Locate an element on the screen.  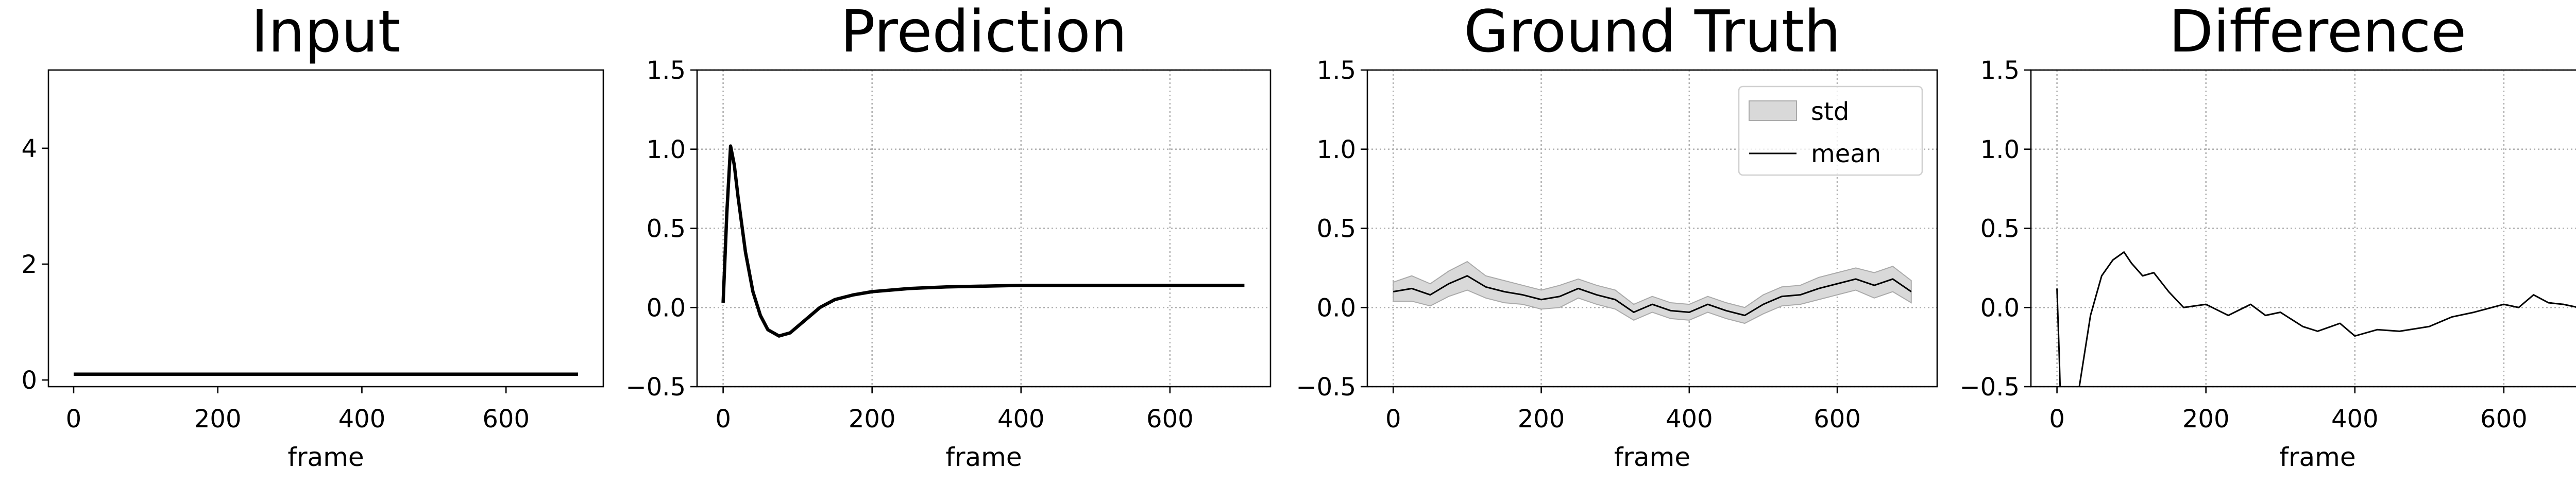
panel-title: Ground Truth is located at coordinates (1652, 32).